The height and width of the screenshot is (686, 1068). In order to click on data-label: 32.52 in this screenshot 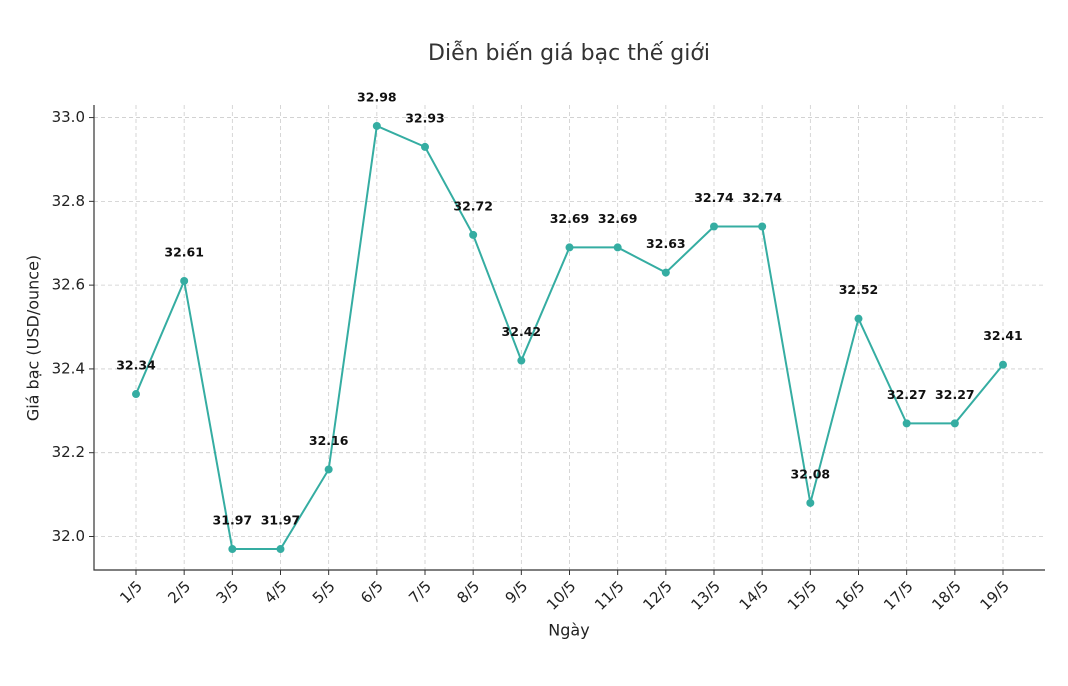, I will do `click(859, 289)`.